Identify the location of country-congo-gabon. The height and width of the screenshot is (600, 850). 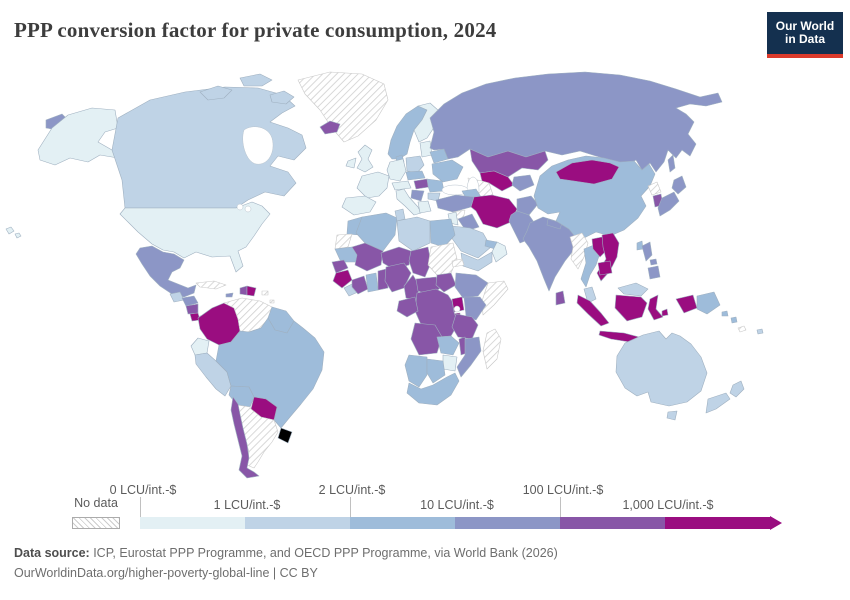
(407, 307).